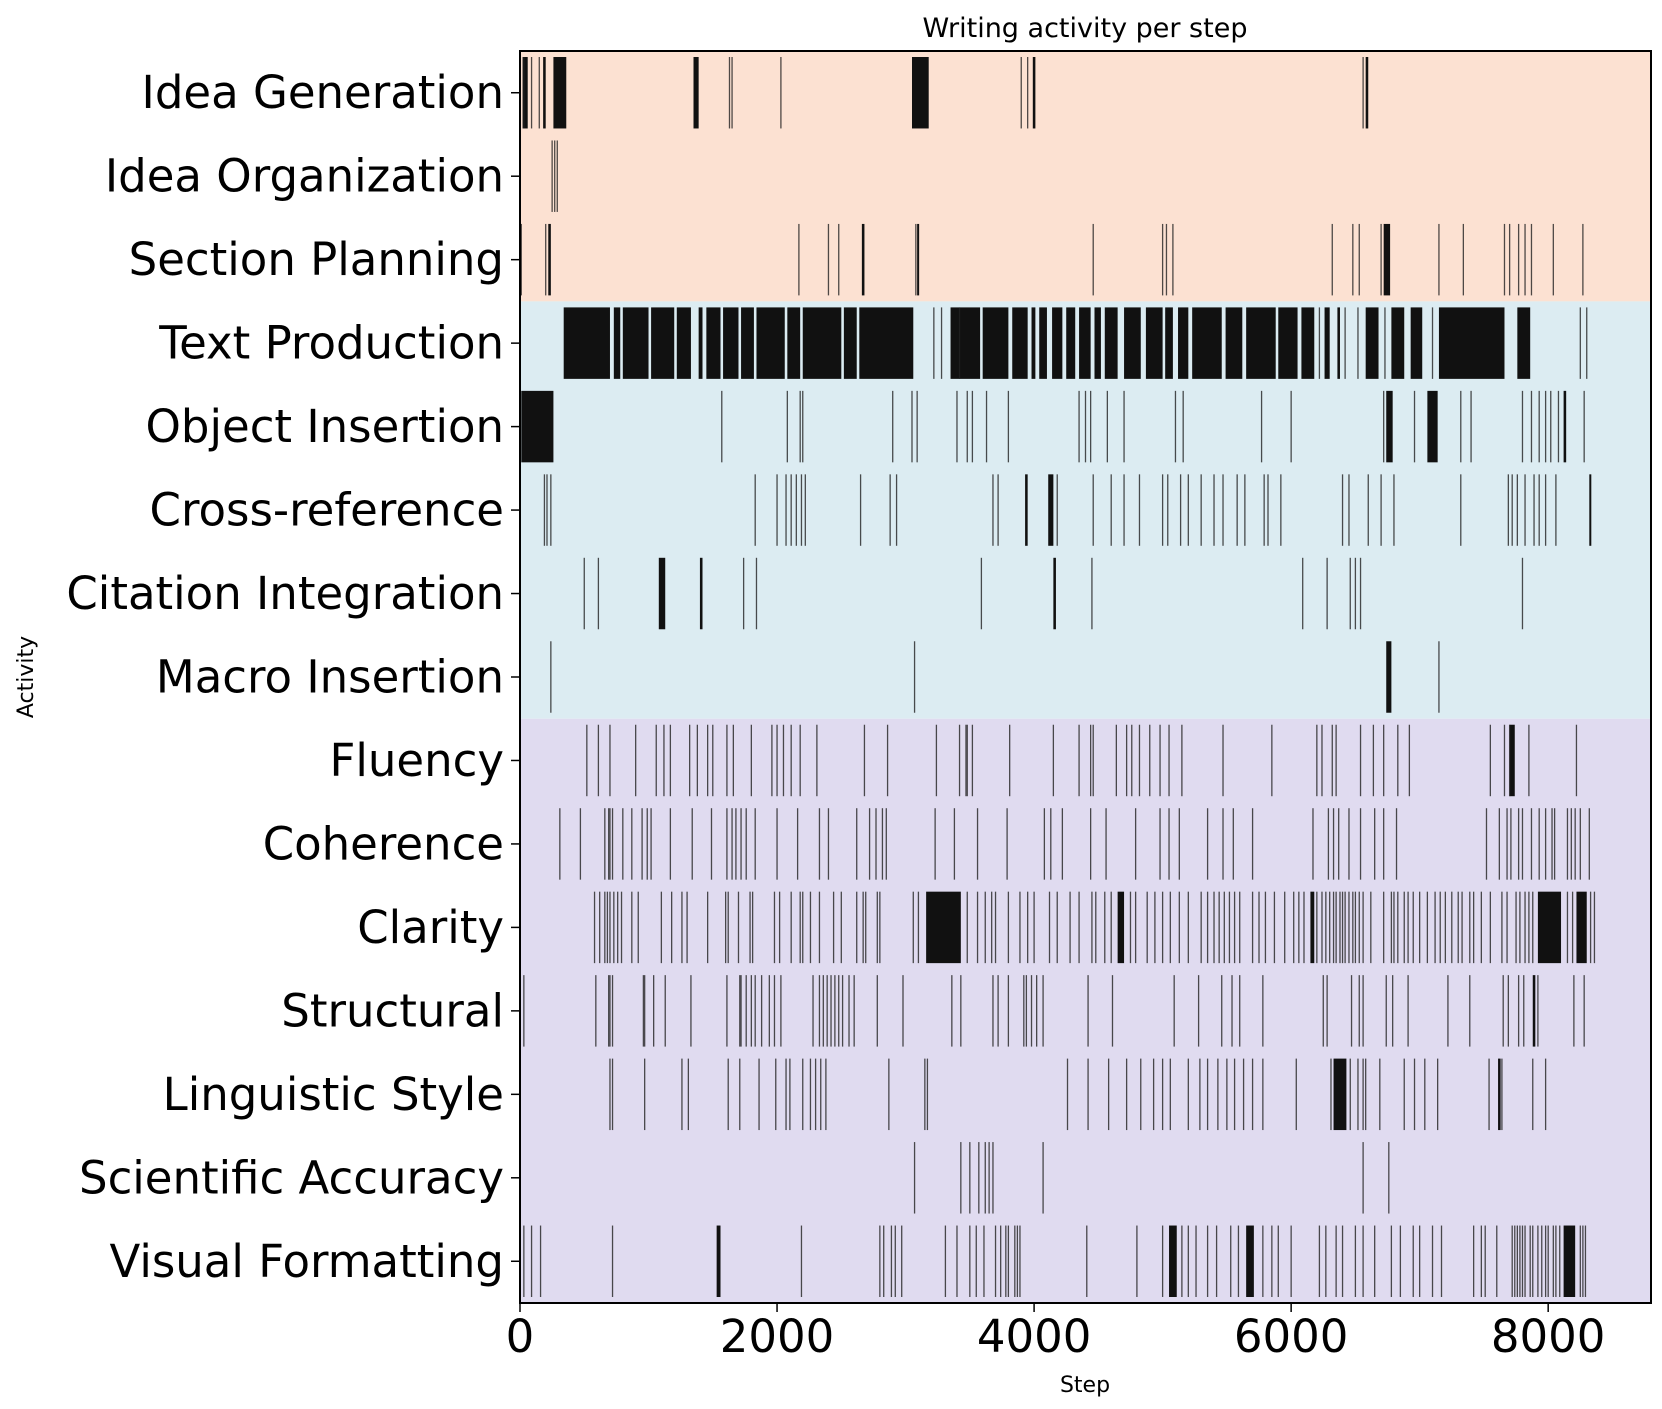  I want to click on block-macro-insertion, so click(1389, 677).